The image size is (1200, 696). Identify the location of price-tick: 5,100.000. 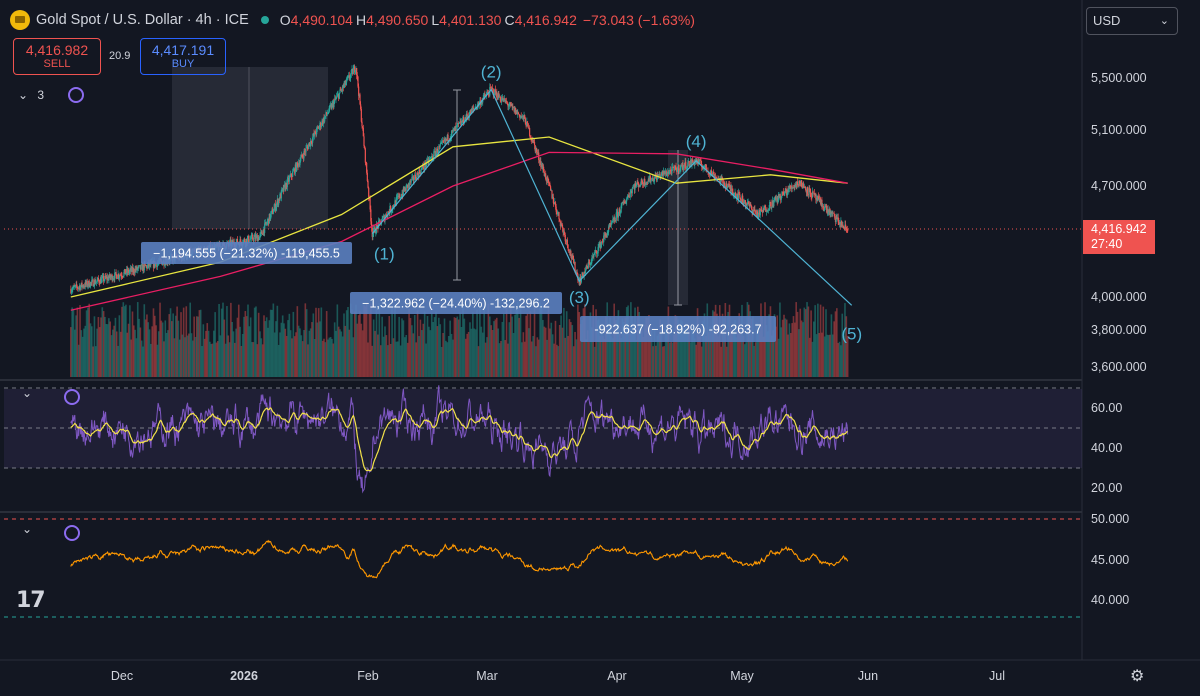
(1119, 130).